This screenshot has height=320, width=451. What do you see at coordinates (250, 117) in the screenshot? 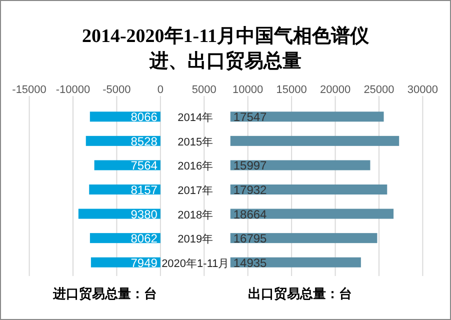
I see `data-label: 17547` at bounding box center [250, 117].